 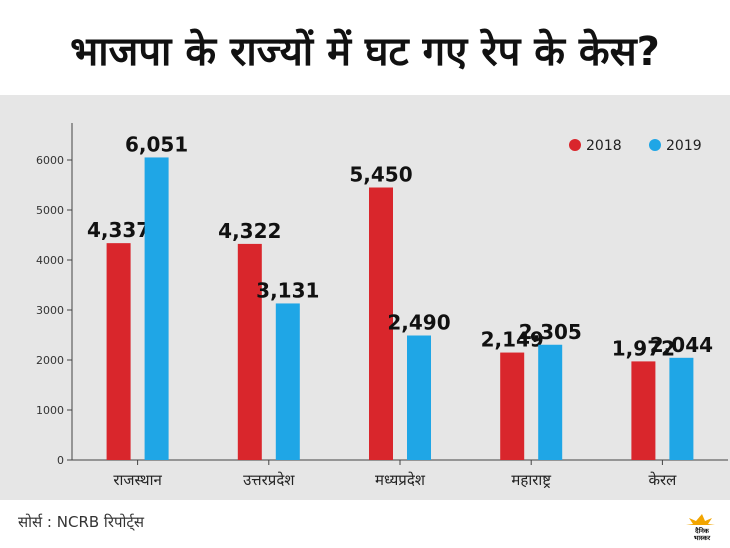 I want to click on data-label: 2,044, so click(x=681, y=345).